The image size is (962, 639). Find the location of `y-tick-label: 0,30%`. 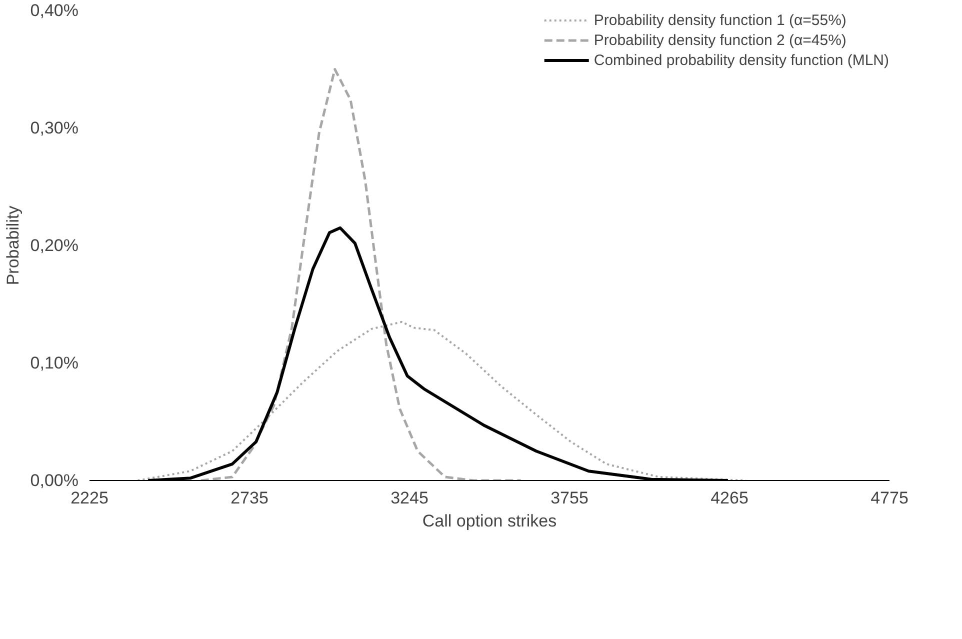

y-tick-label: 0,30% is located at coordinates (54, 128).